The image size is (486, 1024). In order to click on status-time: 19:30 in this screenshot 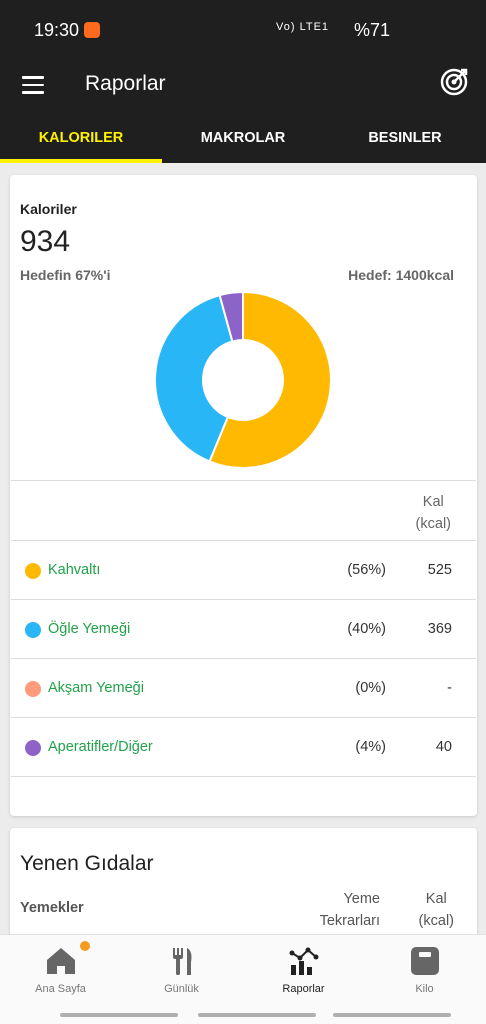, I will do `click(57, 30)`.